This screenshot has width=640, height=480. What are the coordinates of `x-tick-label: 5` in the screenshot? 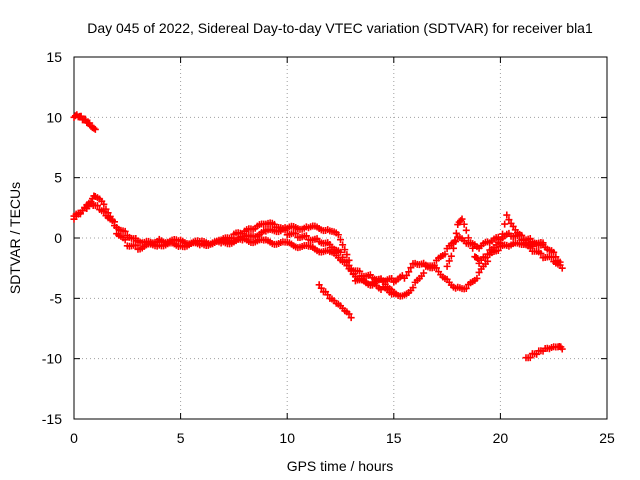 It's located at (181, 438).